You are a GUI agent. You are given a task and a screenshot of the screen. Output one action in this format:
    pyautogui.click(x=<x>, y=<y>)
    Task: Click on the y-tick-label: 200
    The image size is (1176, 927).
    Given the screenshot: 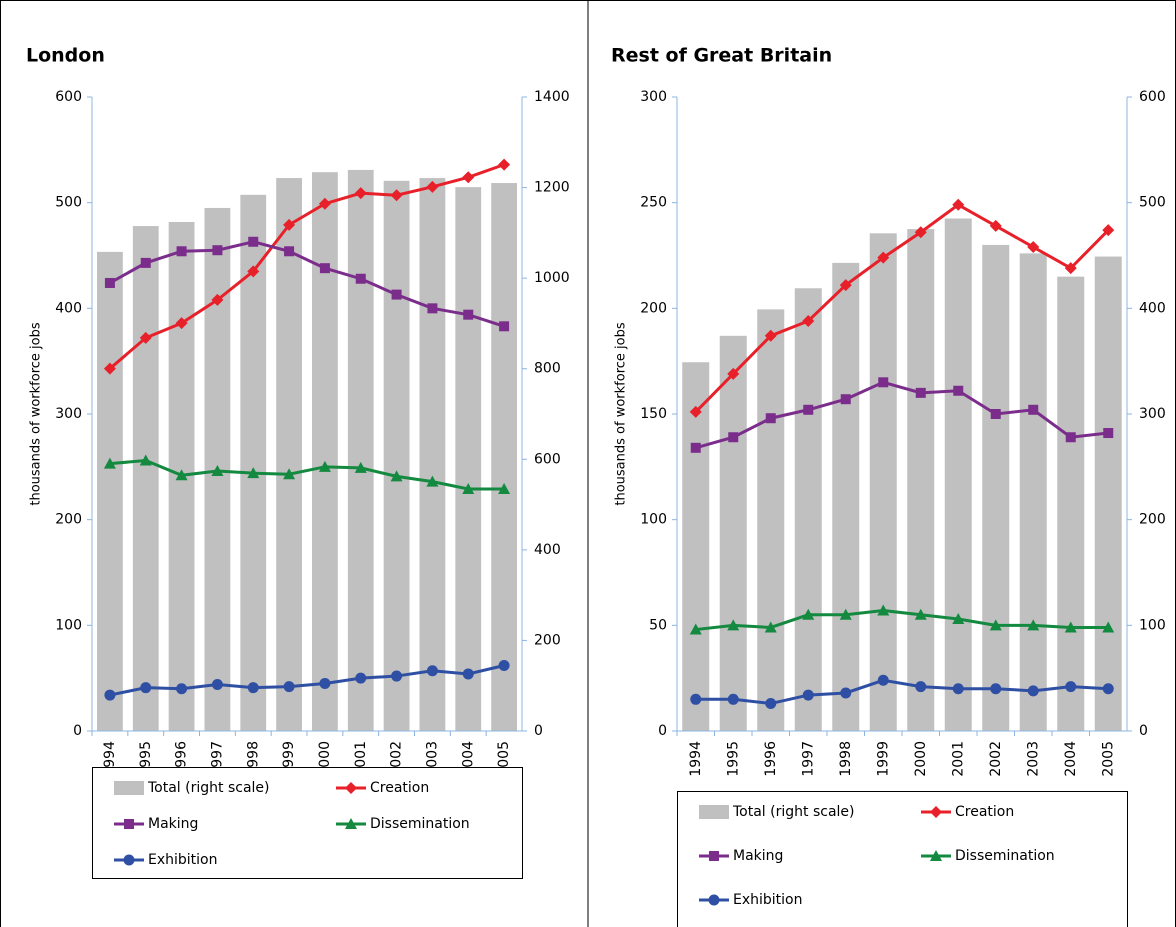 What is the action you would take?
    pyautogui.click(x=68, y=520)
    